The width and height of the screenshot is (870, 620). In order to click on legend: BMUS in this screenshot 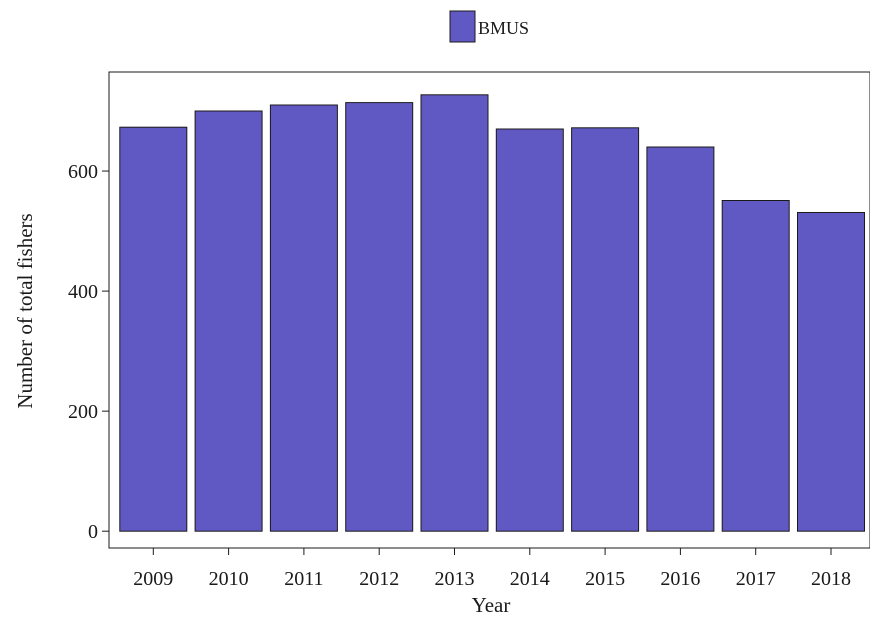, I will do `click(489, 26)`.